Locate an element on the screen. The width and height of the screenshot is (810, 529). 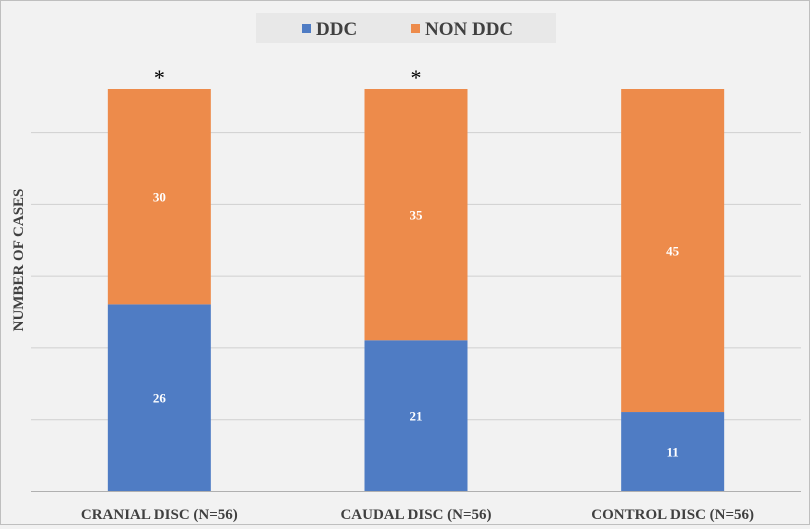
legend-swatch-ddc is located at coordinates (306, 28).